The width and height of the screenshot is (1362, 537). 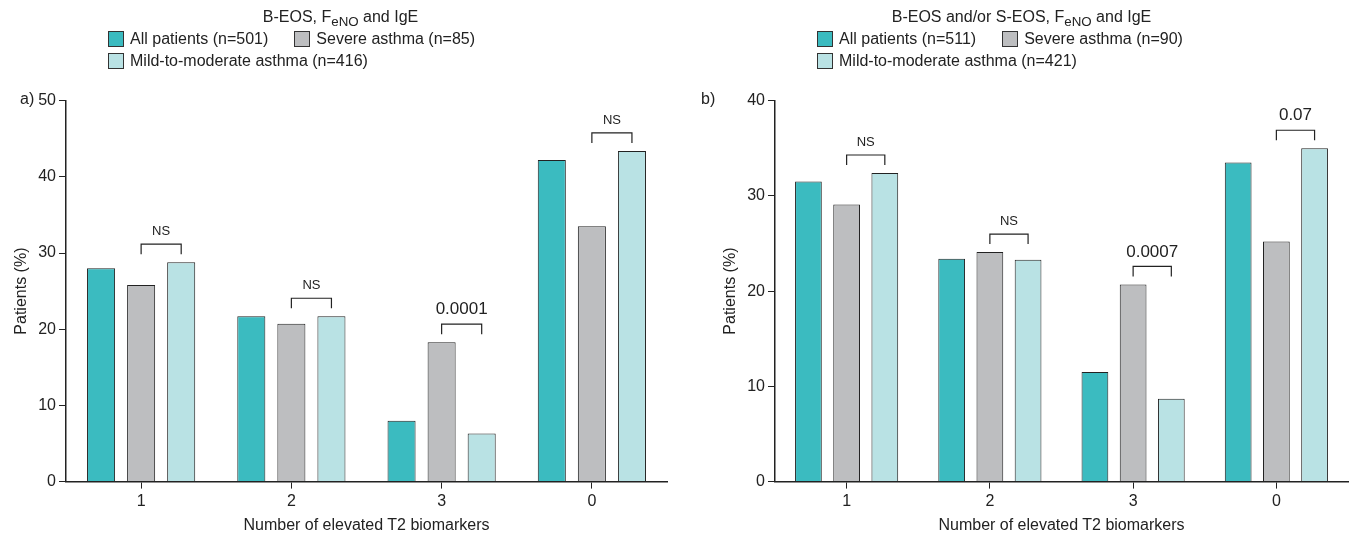 What do you see at coordinates (340, 19) in the screenshot?
I see `chart-title: B-EOS, F$_{eNO}$ and IgE` at bounding box center [340, 19].